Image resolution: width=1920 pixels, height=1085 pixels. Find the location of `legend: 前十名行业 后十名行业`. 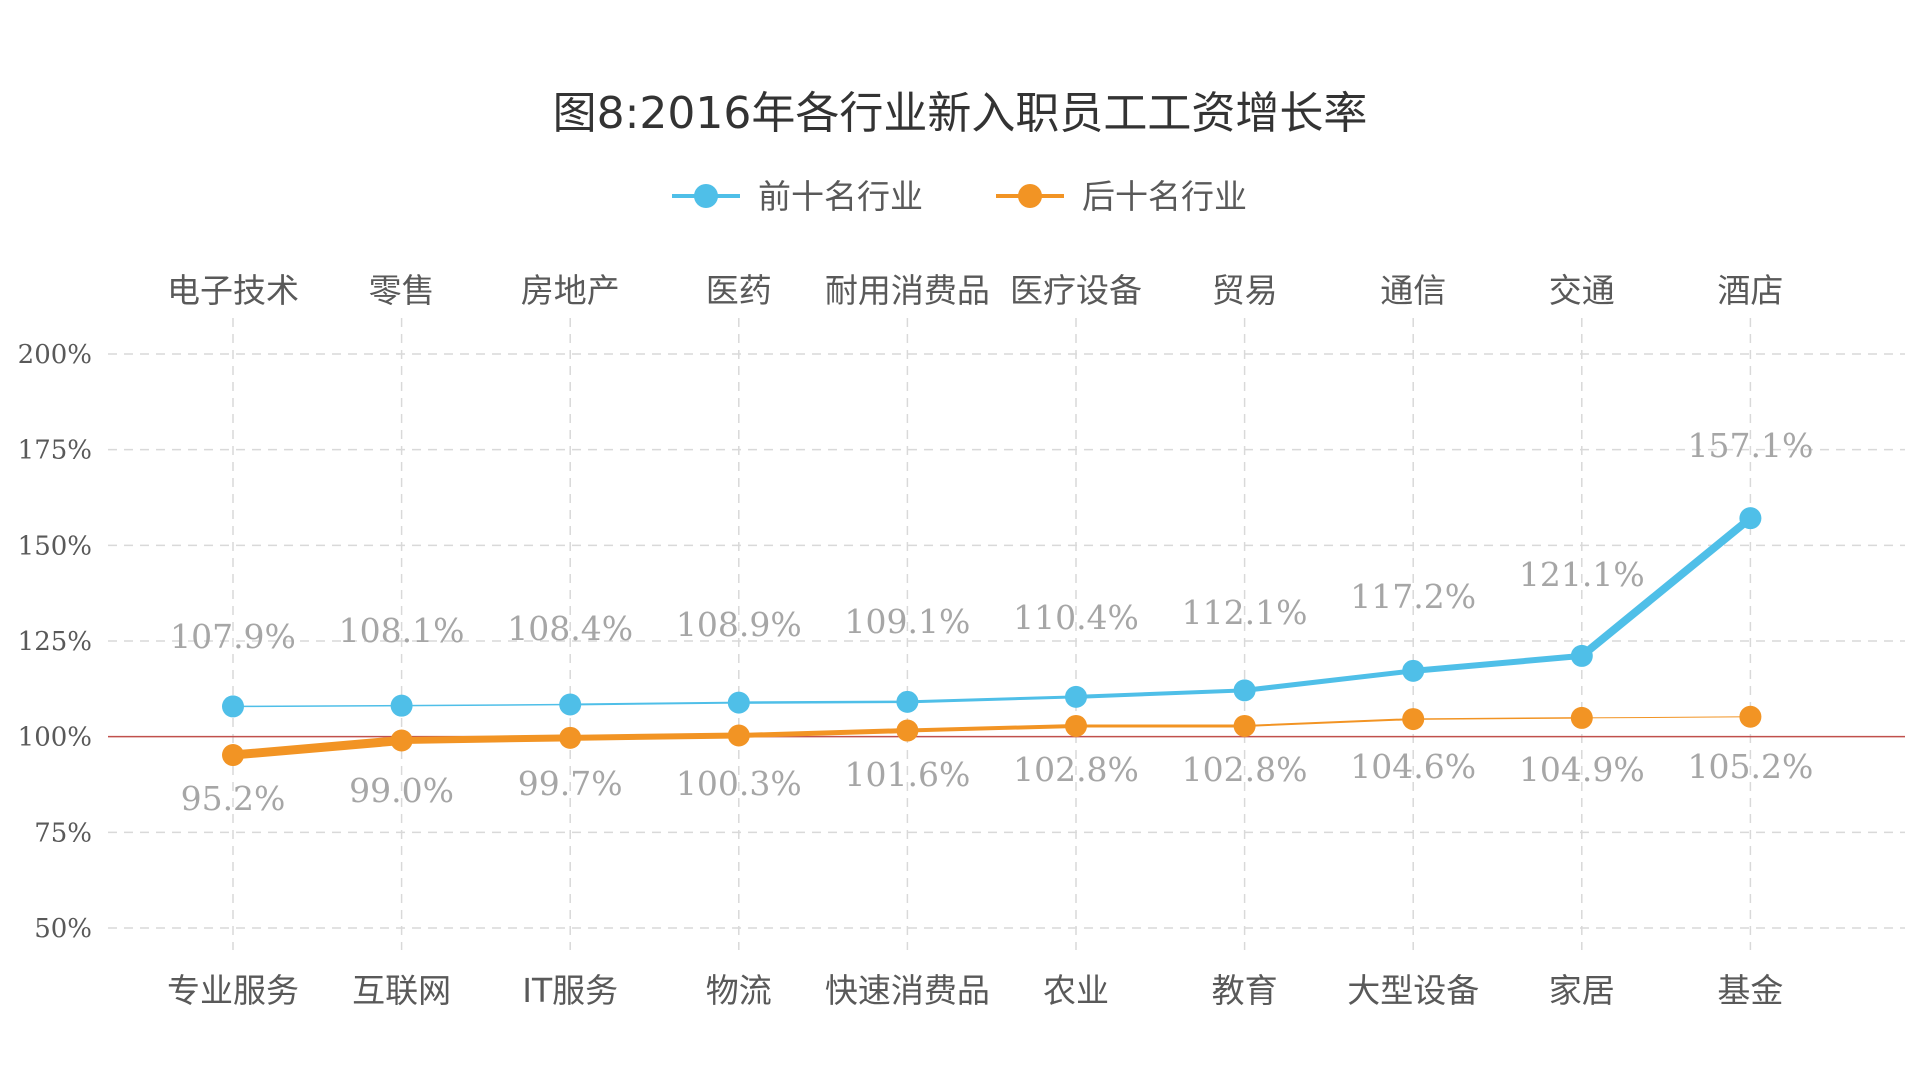

legend: 前十名行业 后十名行业 is located at coordinates (959, 196).